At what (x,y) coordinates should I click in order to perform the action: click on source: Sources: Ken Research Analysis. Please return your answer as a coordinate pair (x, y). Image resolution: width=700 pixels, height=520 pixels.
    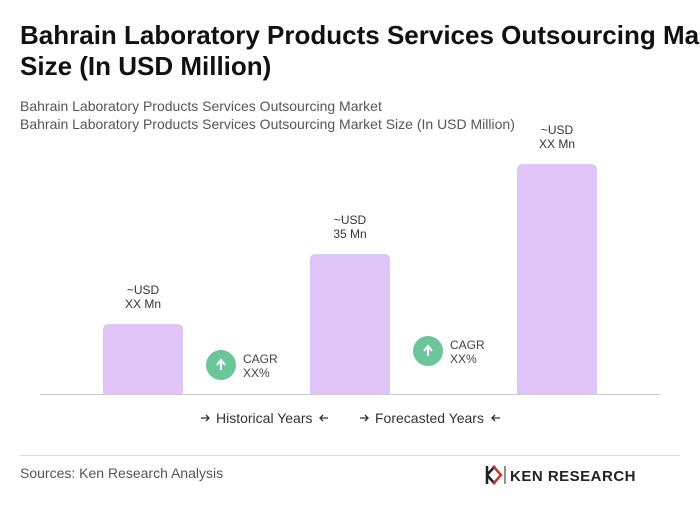
    Looking at the image, I should click on (121, 473).